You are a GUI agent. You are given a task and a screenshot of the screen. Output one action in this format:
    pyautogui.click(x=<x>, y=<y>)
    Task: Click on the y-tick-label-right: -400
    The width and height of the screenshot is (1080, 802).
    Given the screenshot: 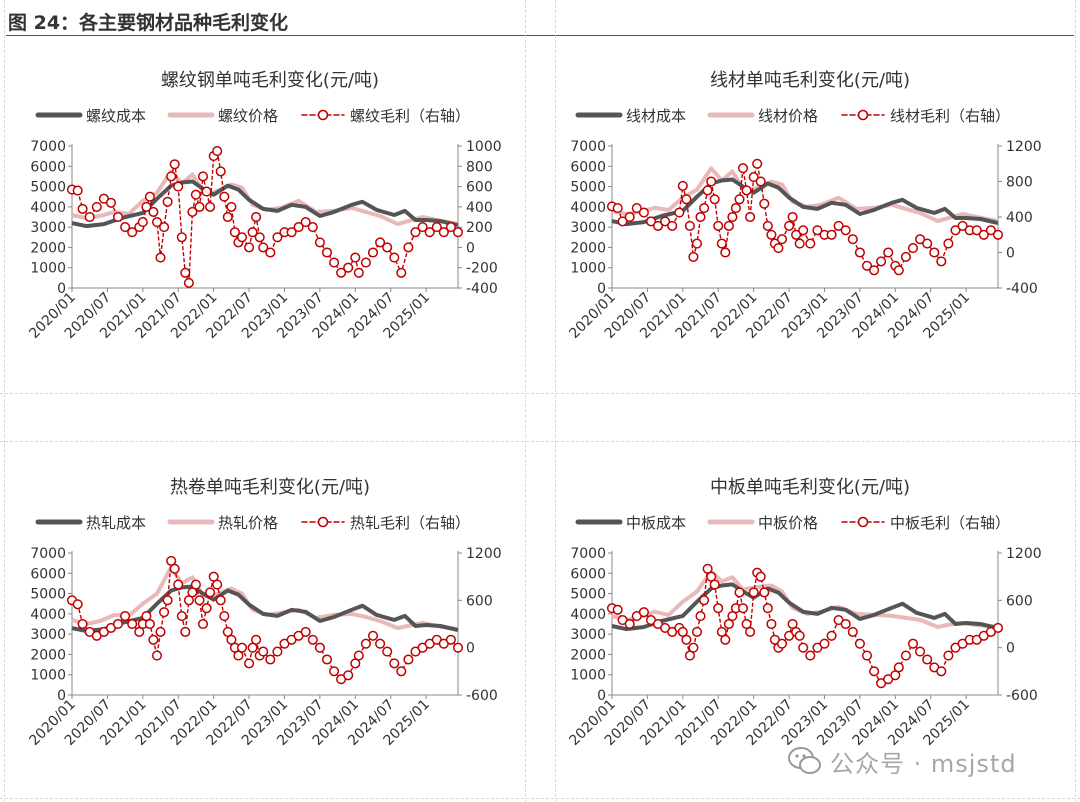 What is the action you would take?
    pyautogui.click(x=1022, y=289)
    